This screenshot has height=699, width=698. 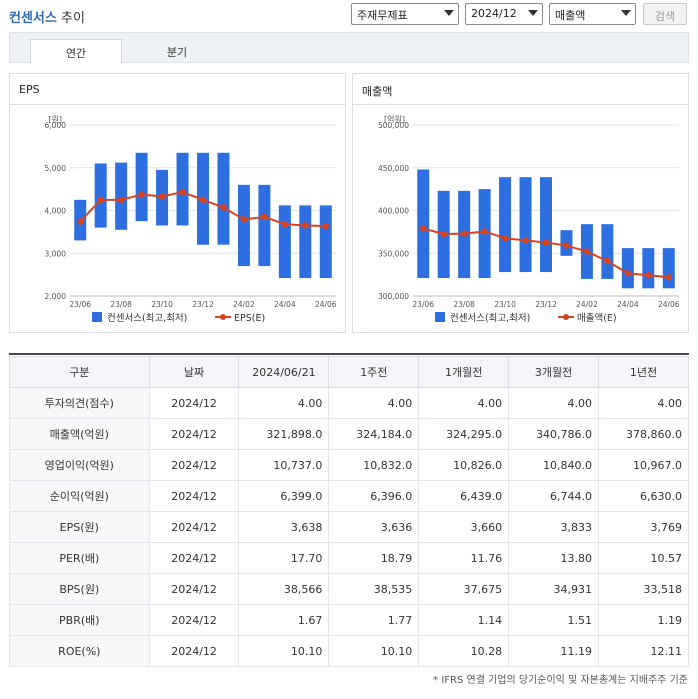 What do you see at coordinates (284, 465) in the screenshot?
I see `row-value: 10,737.0` at bounding box center [284, 465].